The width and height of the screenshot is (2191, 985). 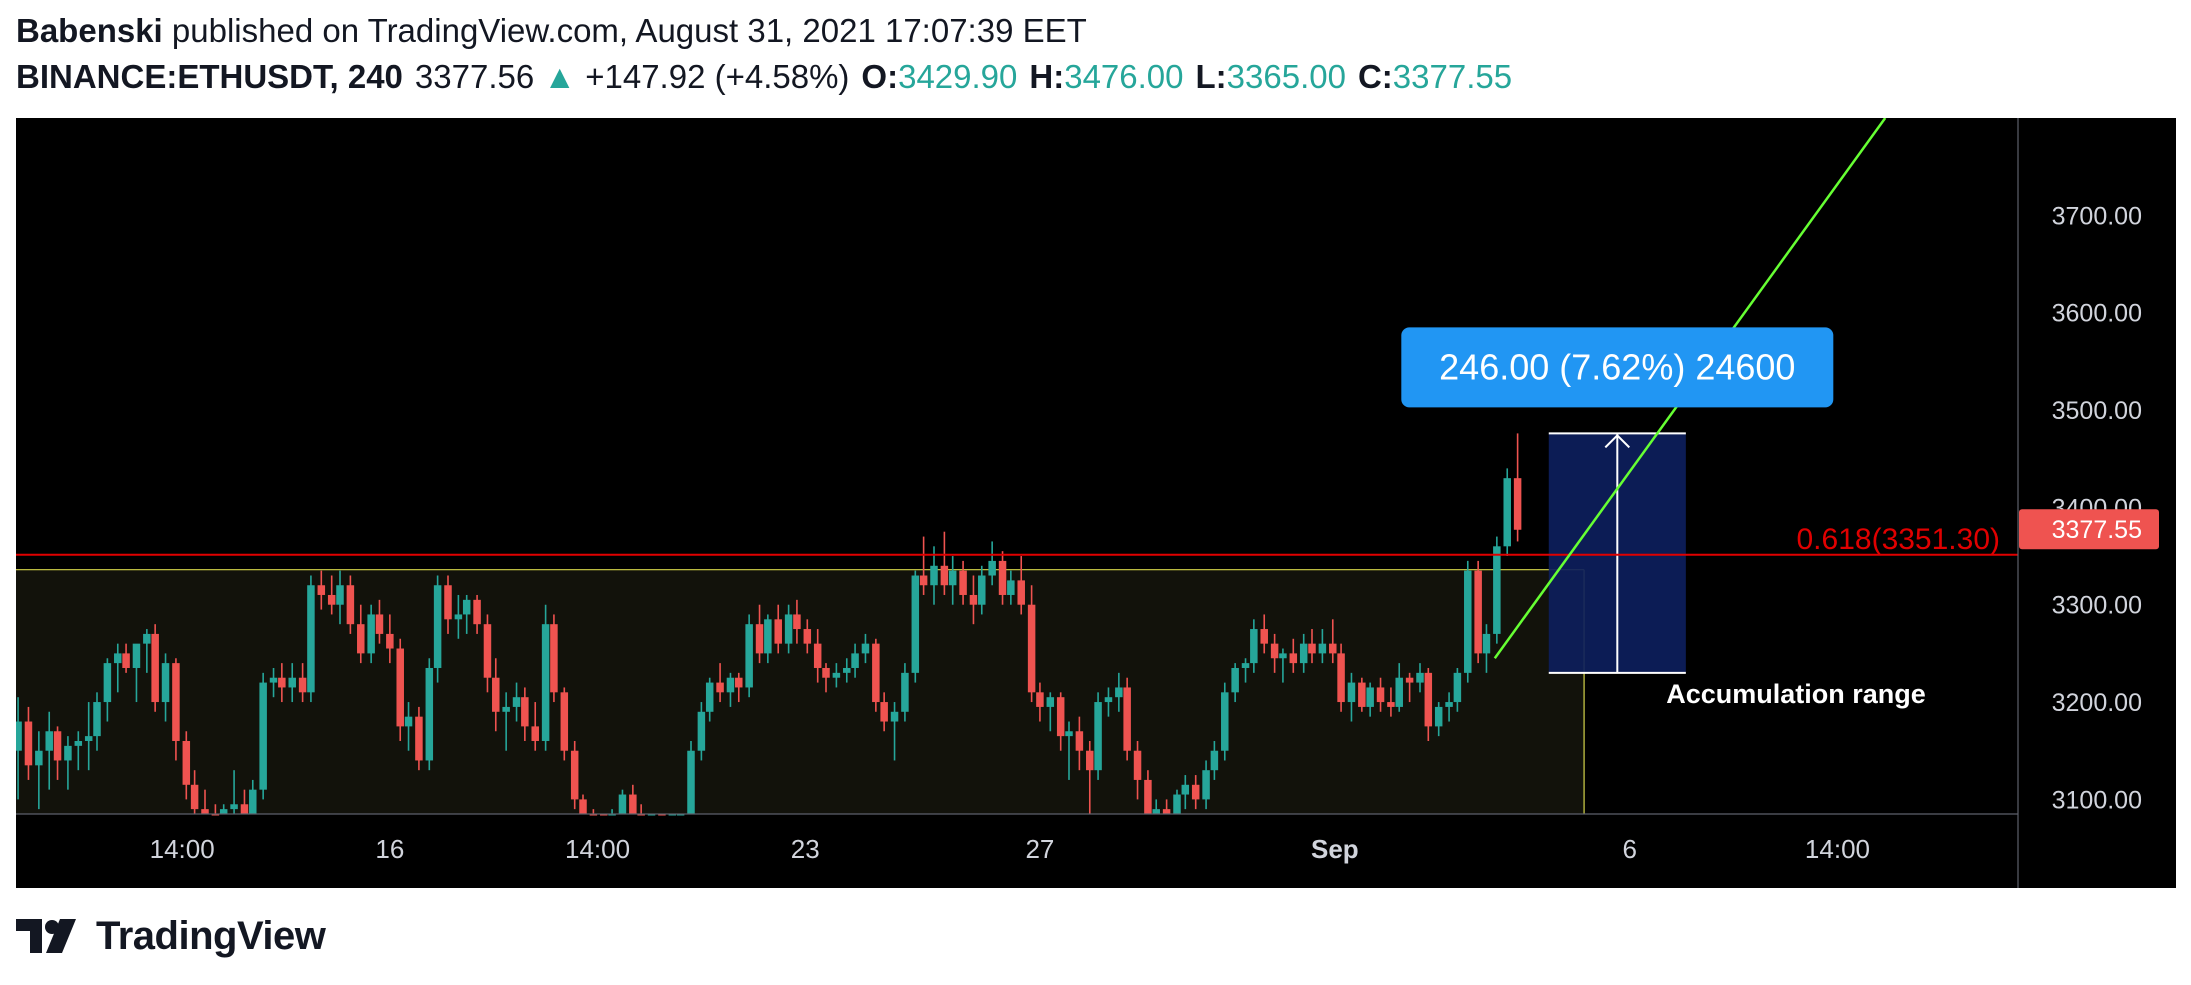 I want to click on tradingview-branding: TradingView, so click(x=171, y=936).